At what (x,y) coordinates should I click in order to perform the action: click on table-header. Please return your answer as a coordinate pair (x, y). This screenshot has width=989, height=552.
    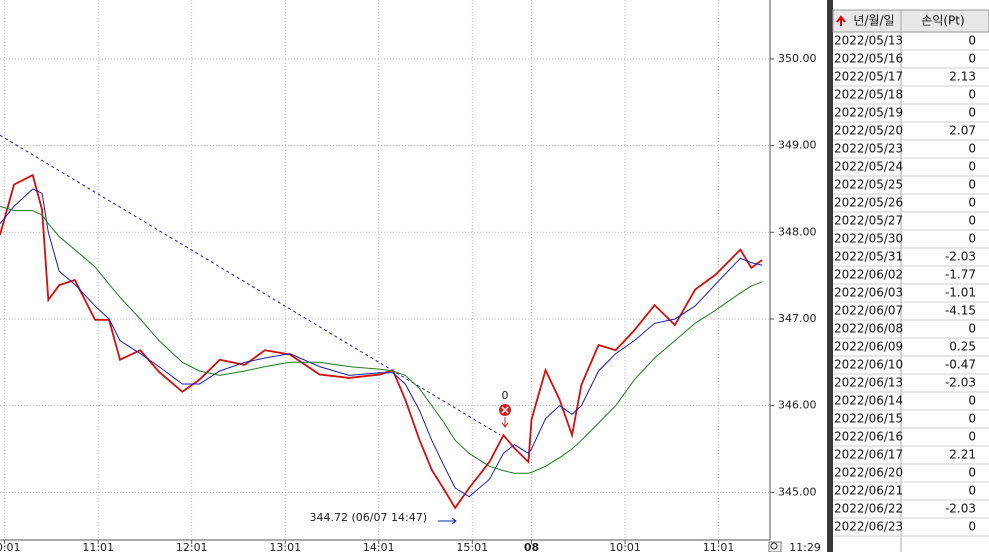
    Looking at the image, I should click on (910, 21).